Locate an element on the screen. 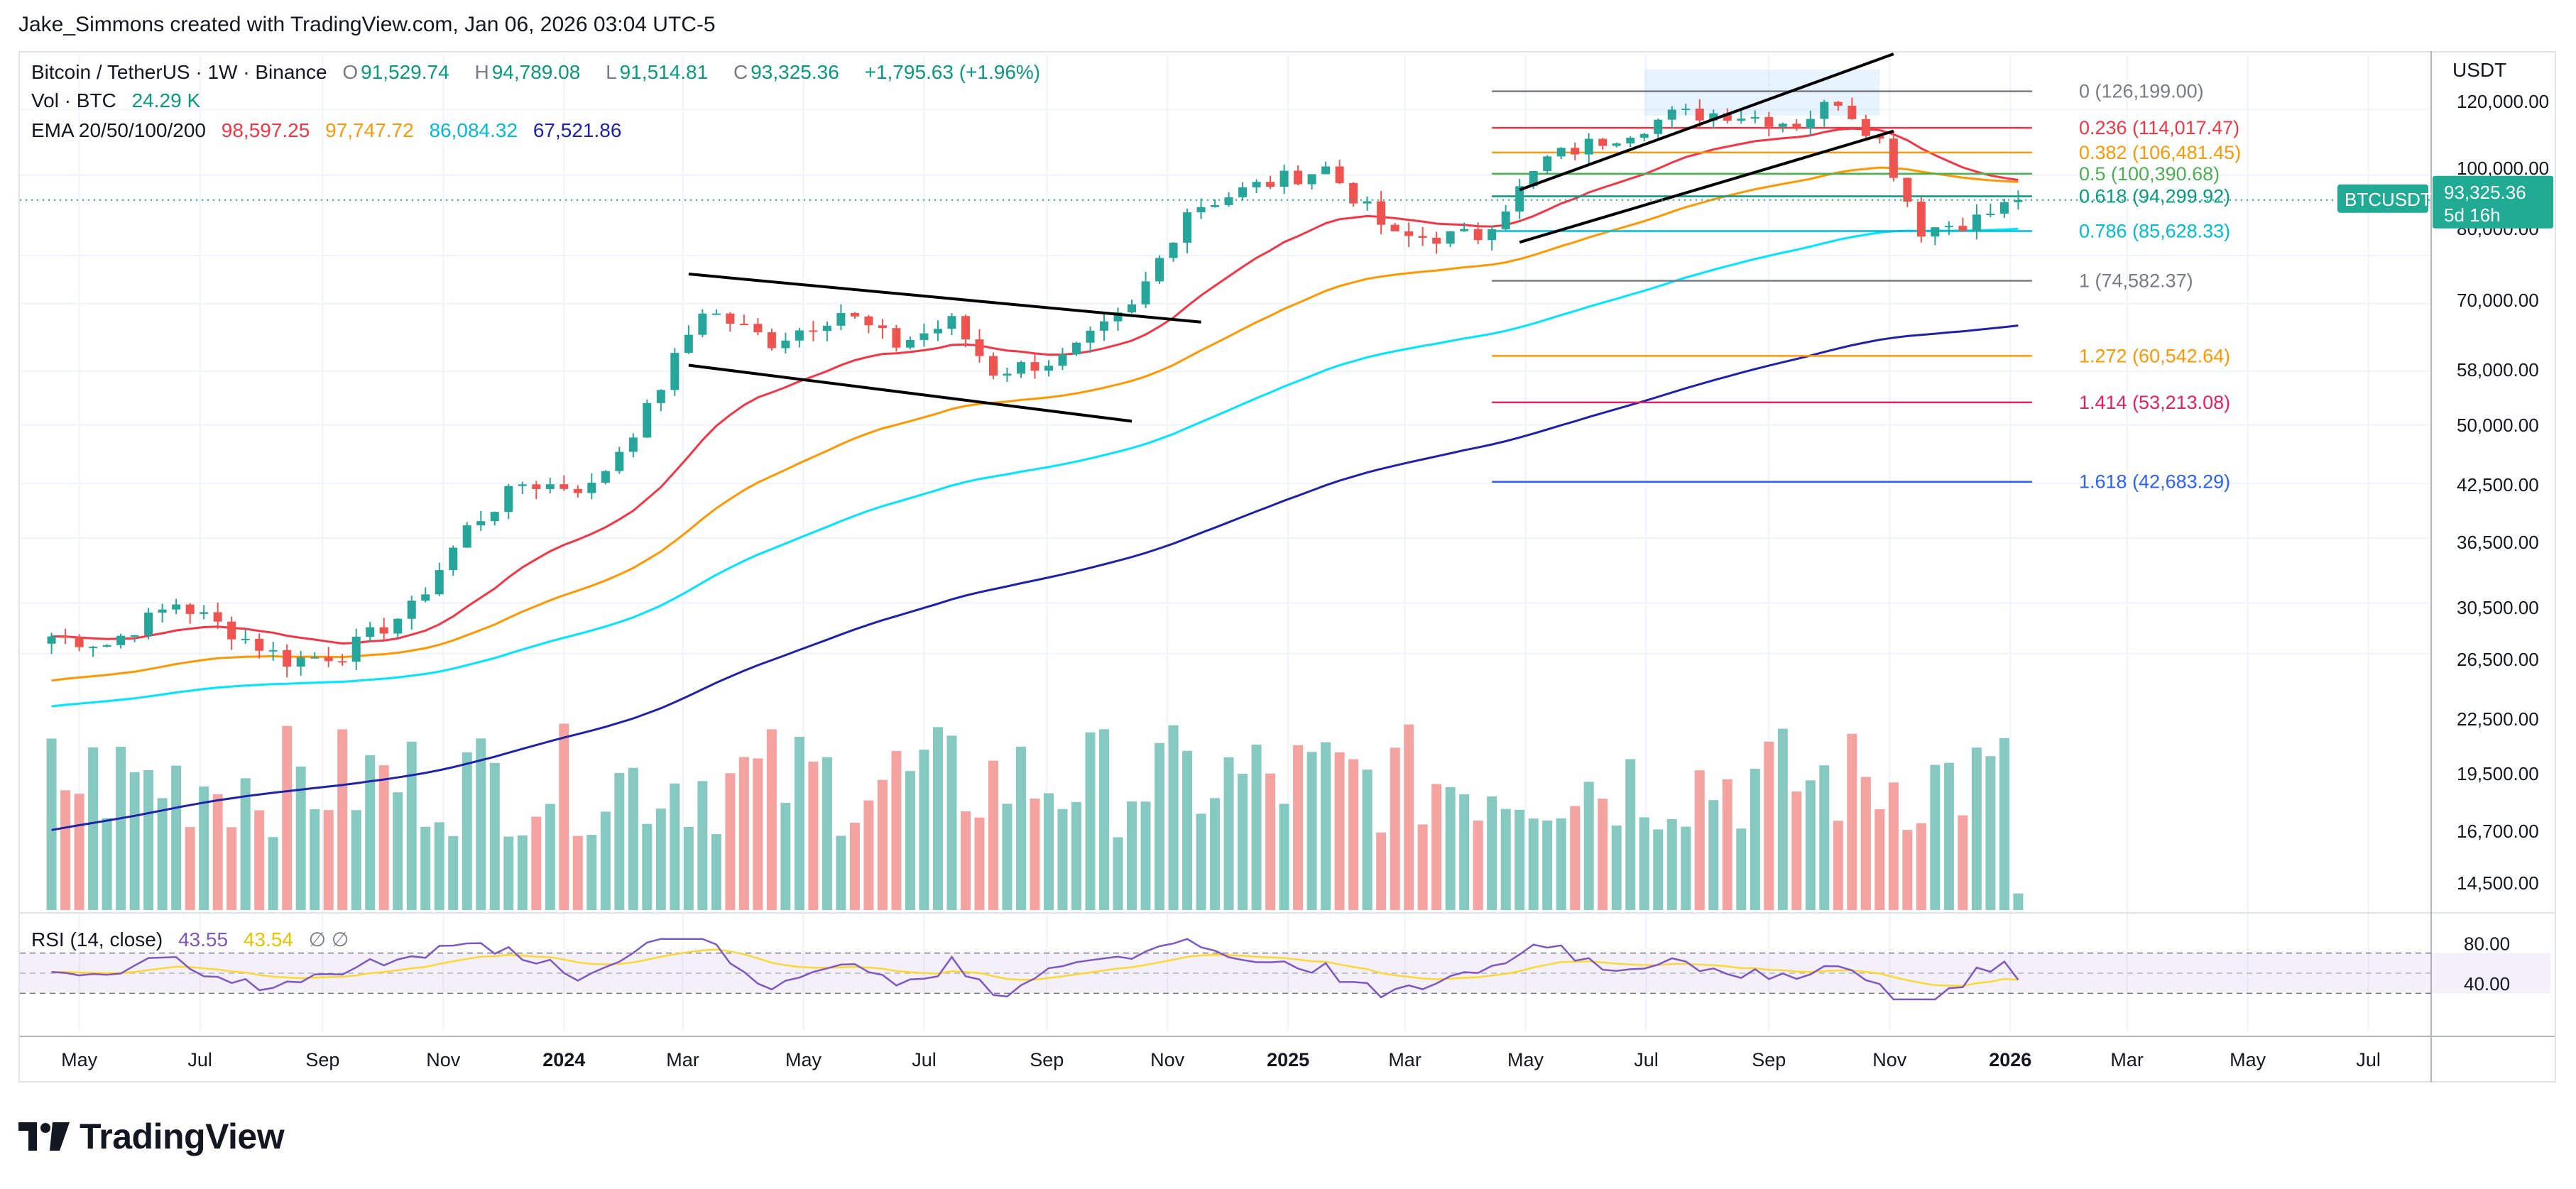 This screenshot has height=1189, width=2576. price-axis-label: 16,700.00 is located at coordinates (2498, 831).